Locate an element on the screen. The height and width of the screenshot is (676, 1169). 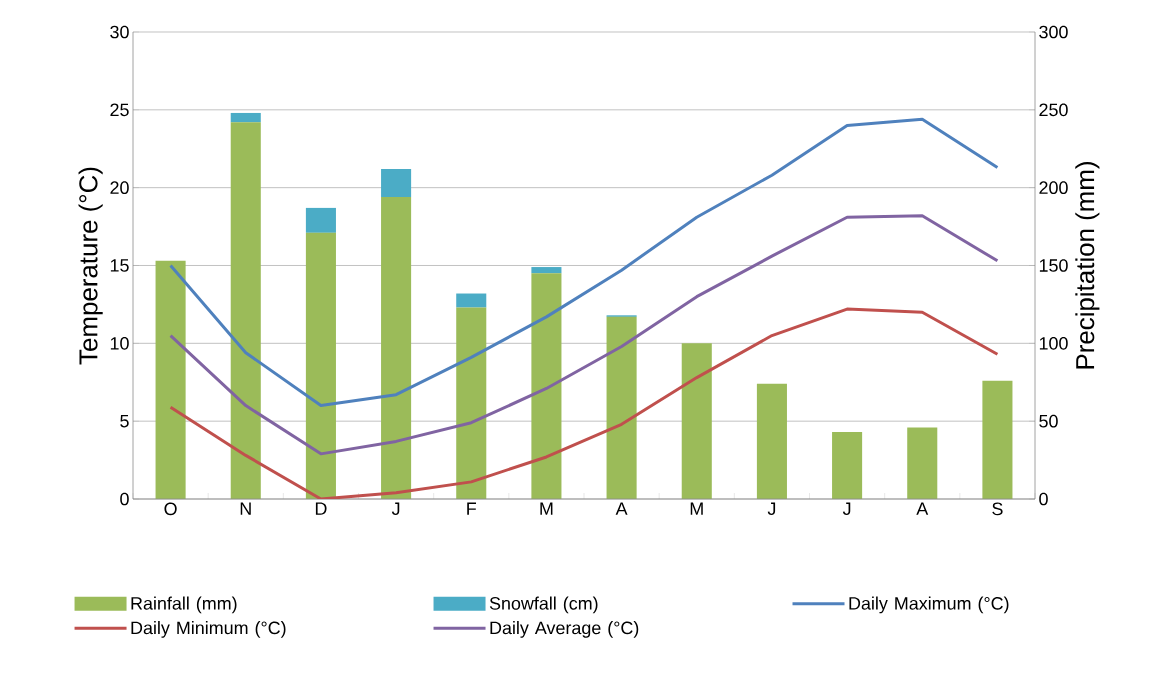
y-tick-label: 20 is located at coordinates (119, 188).